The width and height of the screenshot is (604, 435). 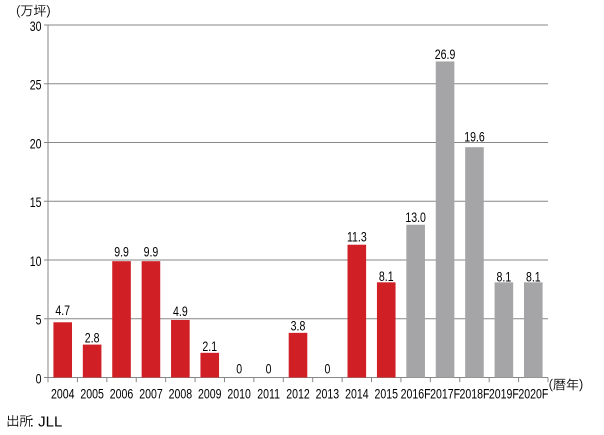 What do you see at coordinates (151, 394) in the screenshot?
I see `svg-text: 2007` at bounding box center [151, 394].